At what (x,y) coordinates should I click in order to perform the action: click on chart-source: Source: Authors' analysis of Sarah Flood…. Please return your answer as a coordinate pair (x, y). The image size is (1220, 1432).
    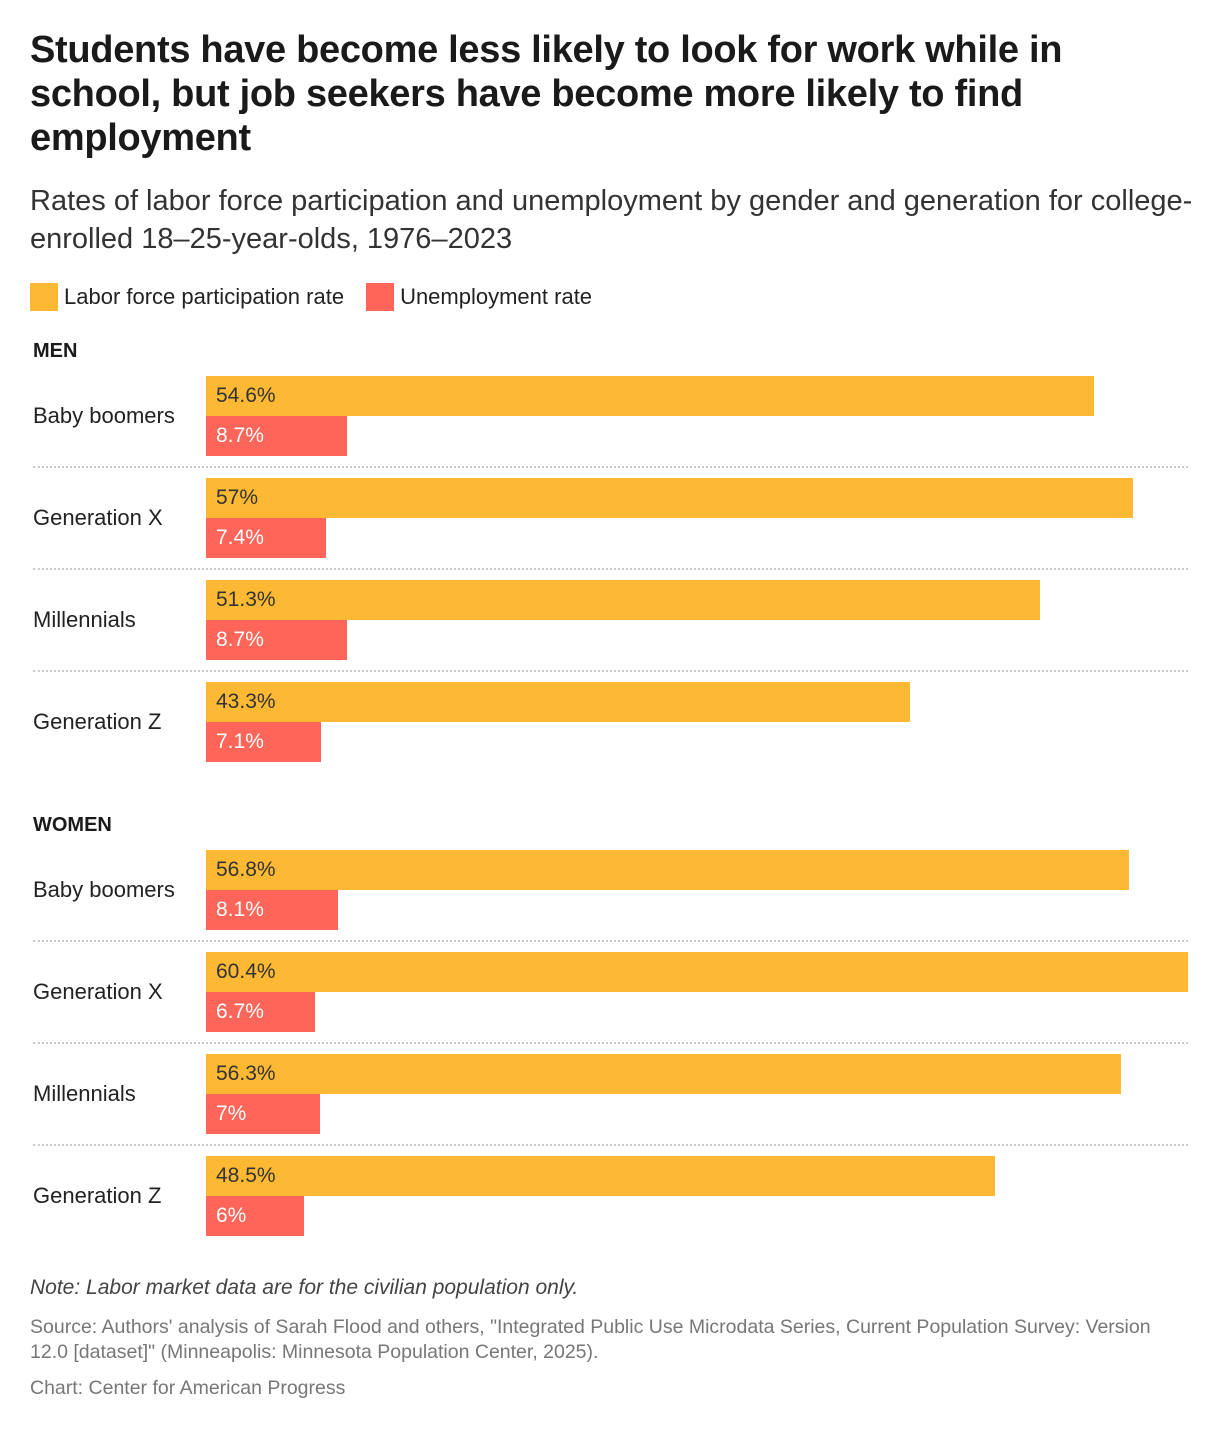
    Looking at the image, I should click on (590, 1339).